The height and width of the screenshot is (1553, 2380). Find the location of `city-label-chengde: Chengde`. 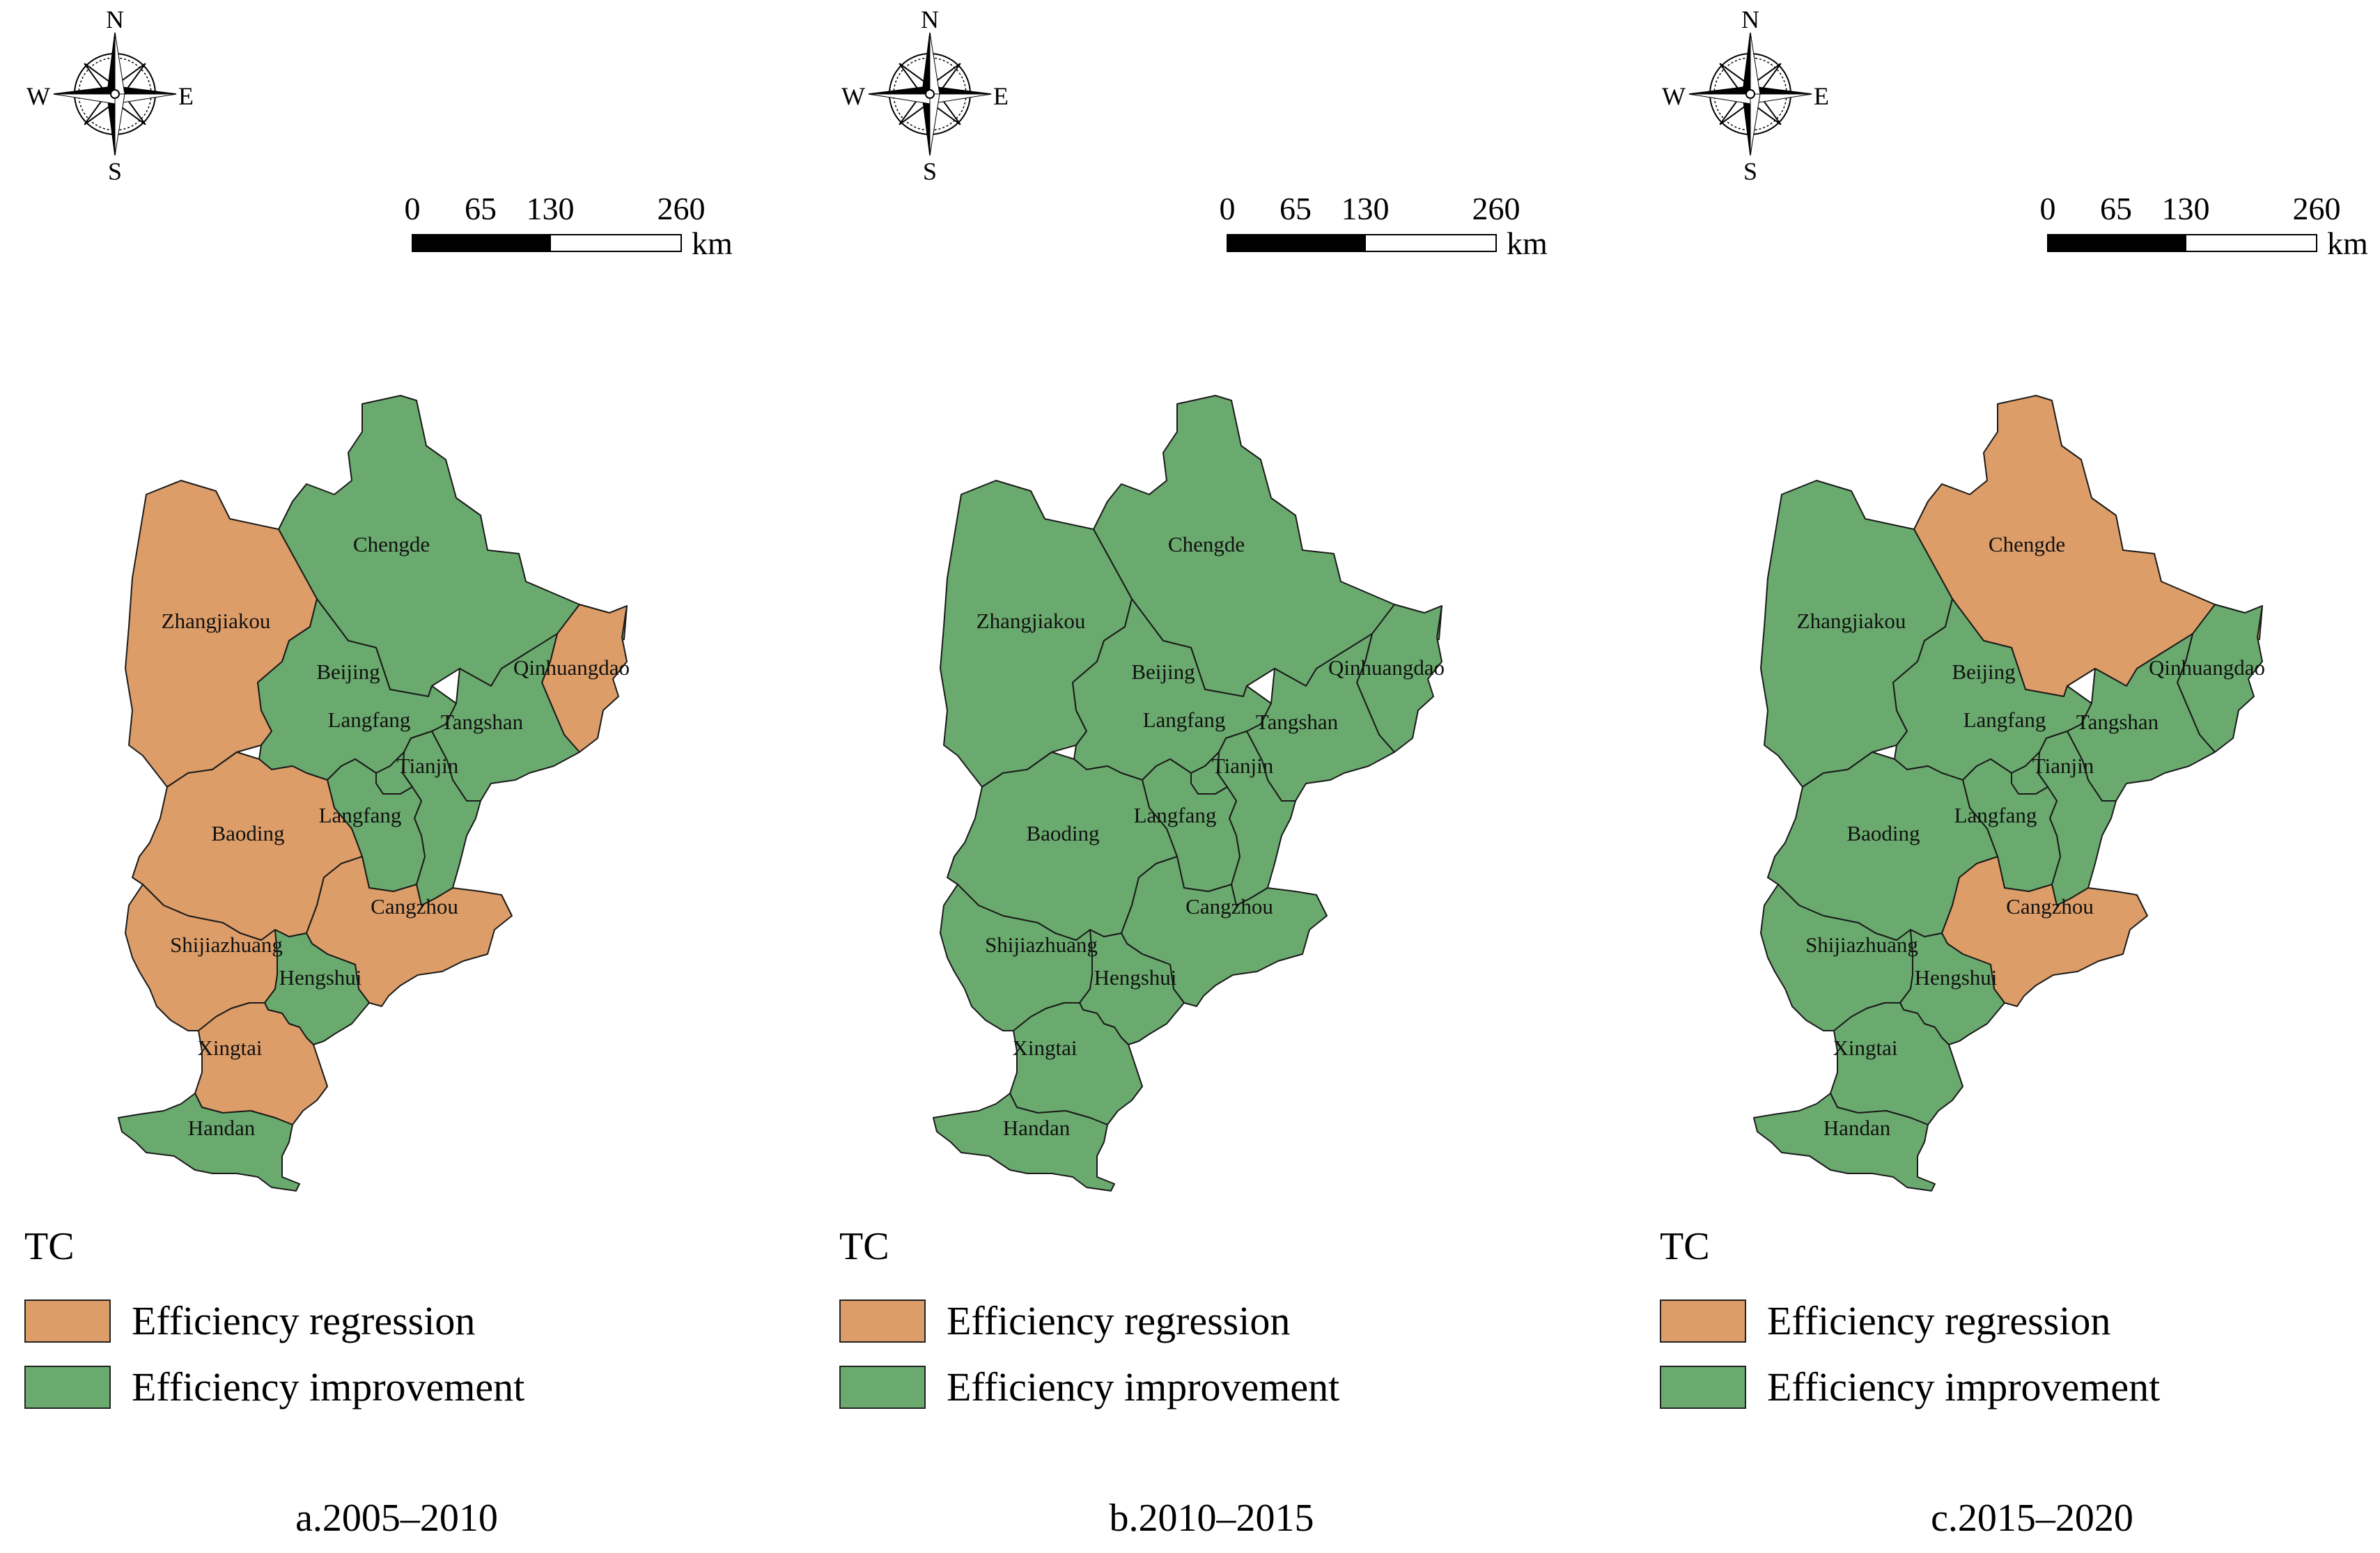

city-label-chengde: Chengde is located at coordinates (1206, 544).